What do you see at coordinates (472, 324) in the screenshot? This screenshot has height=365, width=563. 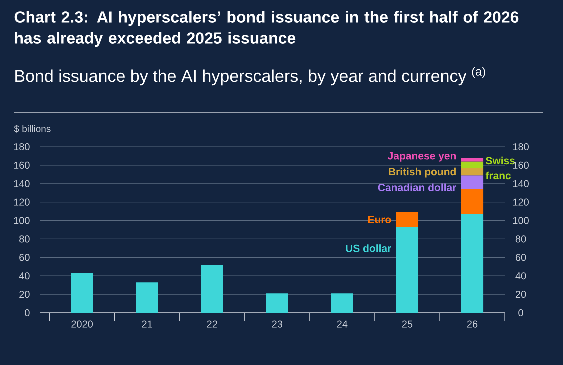 I see `x-tick-label: 26` at bounding box center [472, 324].